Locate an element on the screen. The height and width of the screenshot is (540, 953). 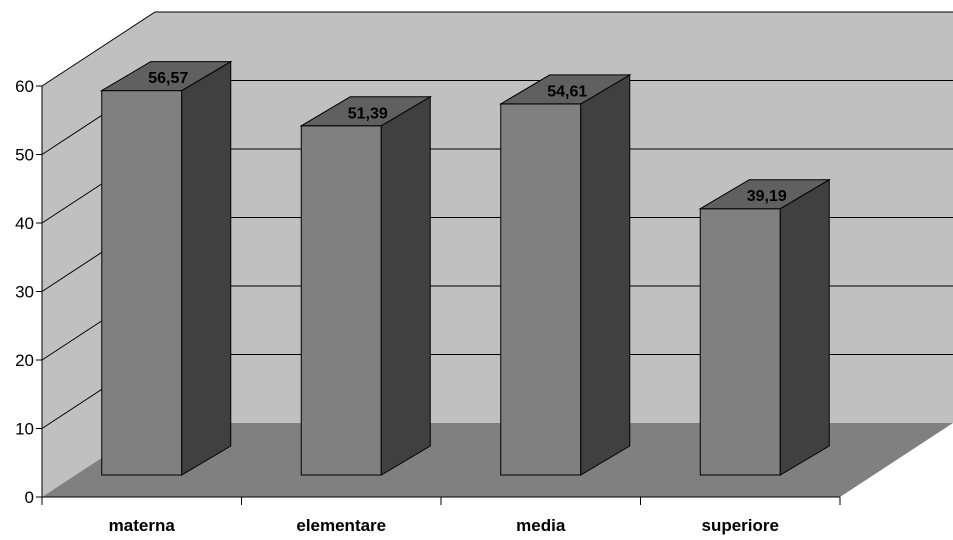
data-label: 56,57 is located at coordinates (168, 78).